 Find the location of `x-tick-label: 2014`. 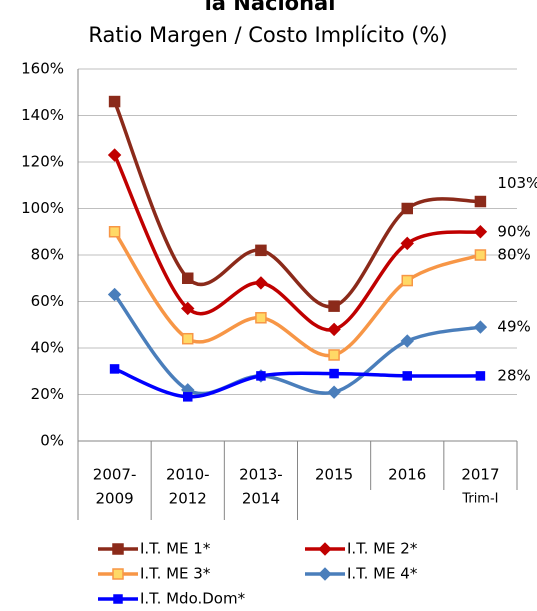

x-tick-label: 2014 is located at coordinates (261, 499).